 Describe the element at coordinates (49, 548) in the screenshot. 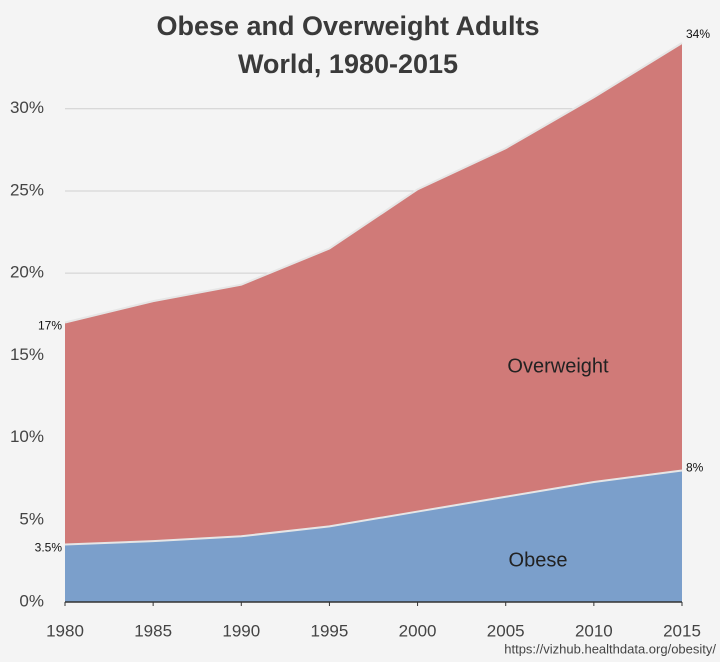

I see `value-label: 3.5%` at that location.